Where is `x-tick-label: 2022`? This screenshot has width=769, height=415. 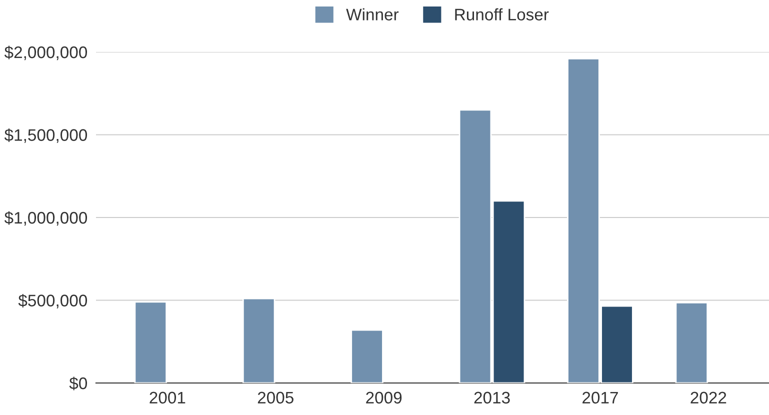
x-tick-label: 2022 is located at coordinates (708, 398).